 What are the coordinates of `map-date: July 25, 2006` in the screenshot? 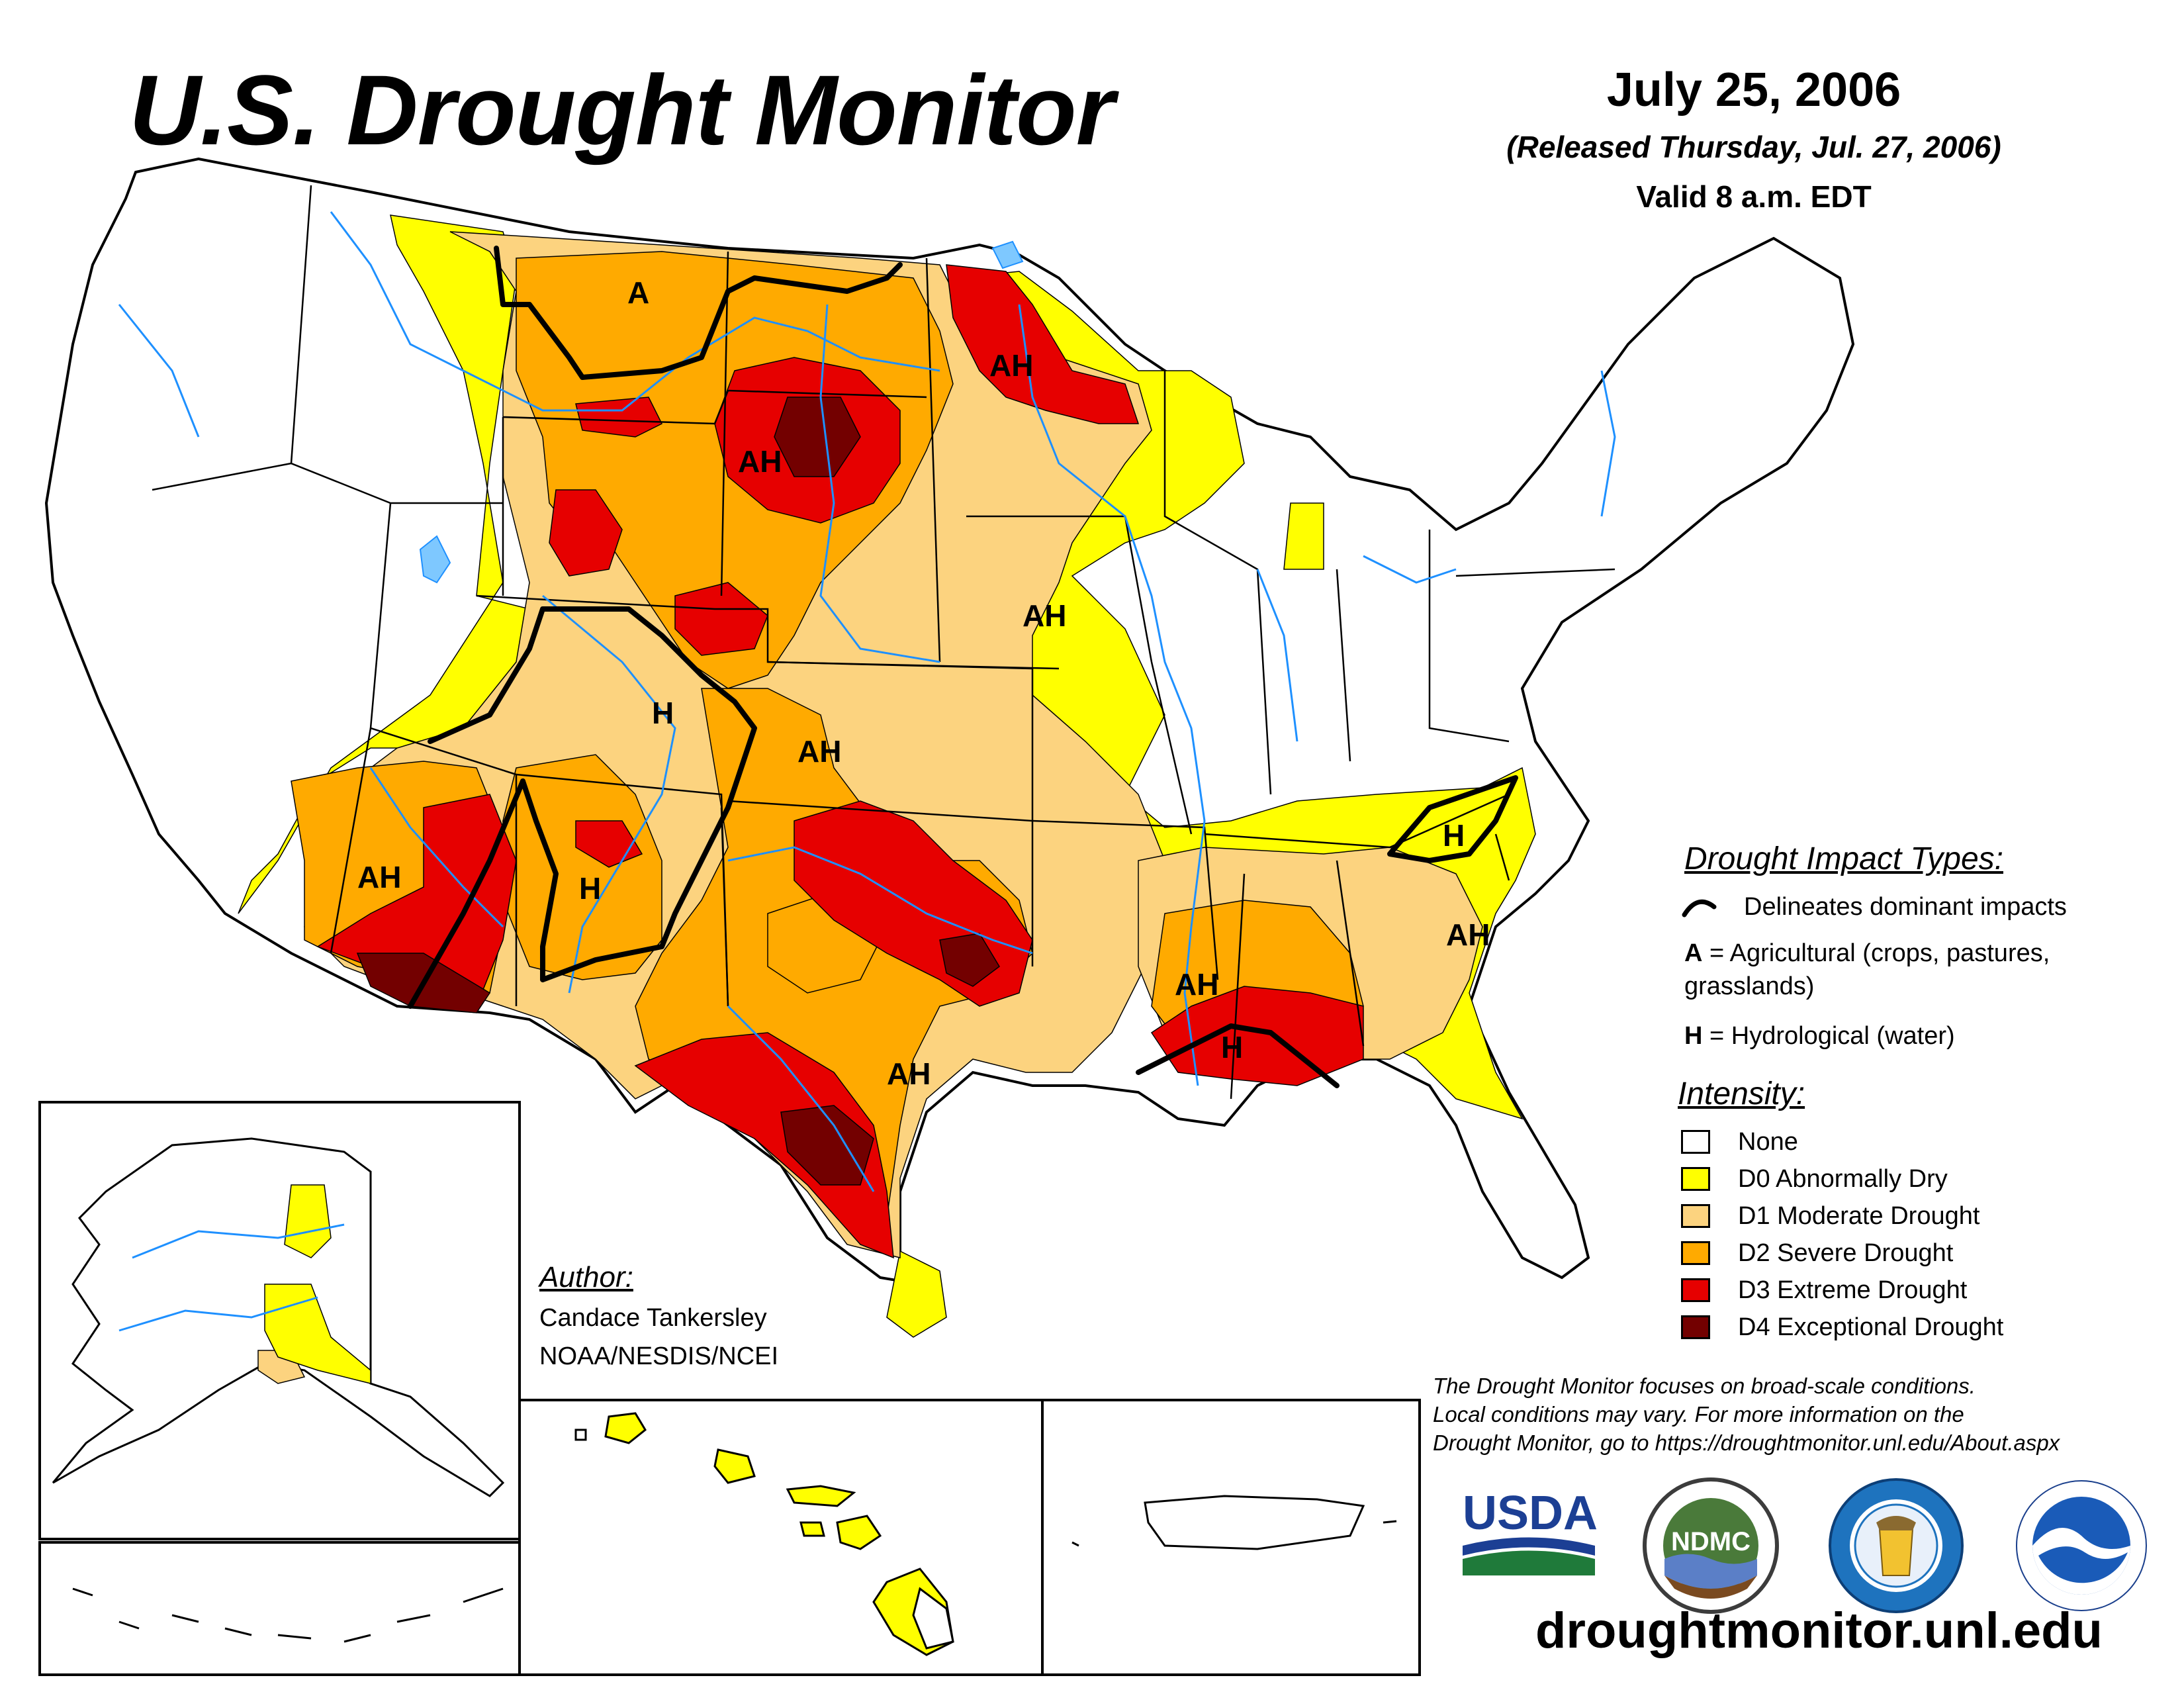 It's located at (1753, 90).